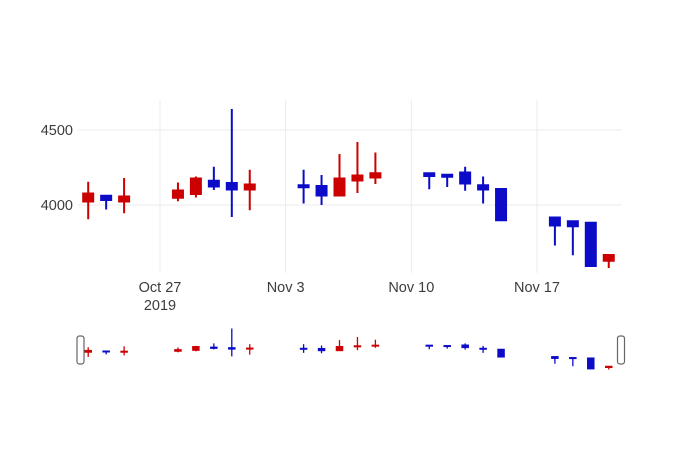 This screenshot has width=700, height=450. Describe the element at coordinates (80, 350) in the screenshot. I see `rangeslider-left-handle` at that location.